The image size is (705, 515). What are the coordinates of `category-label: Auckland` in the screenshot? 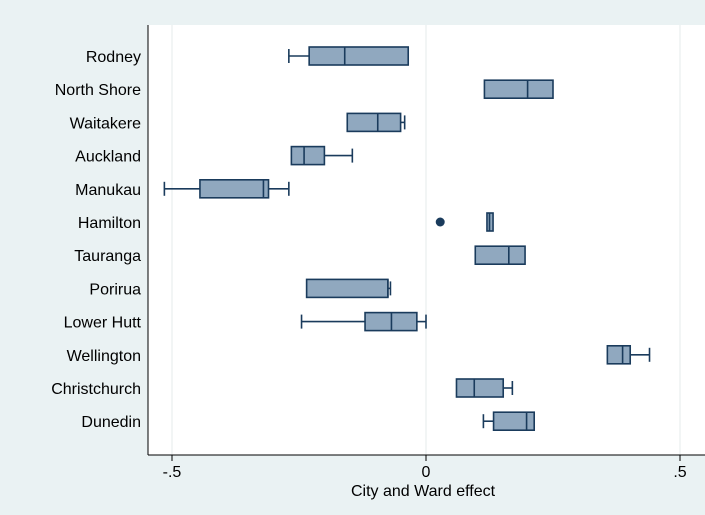 It's located at (108, 157).